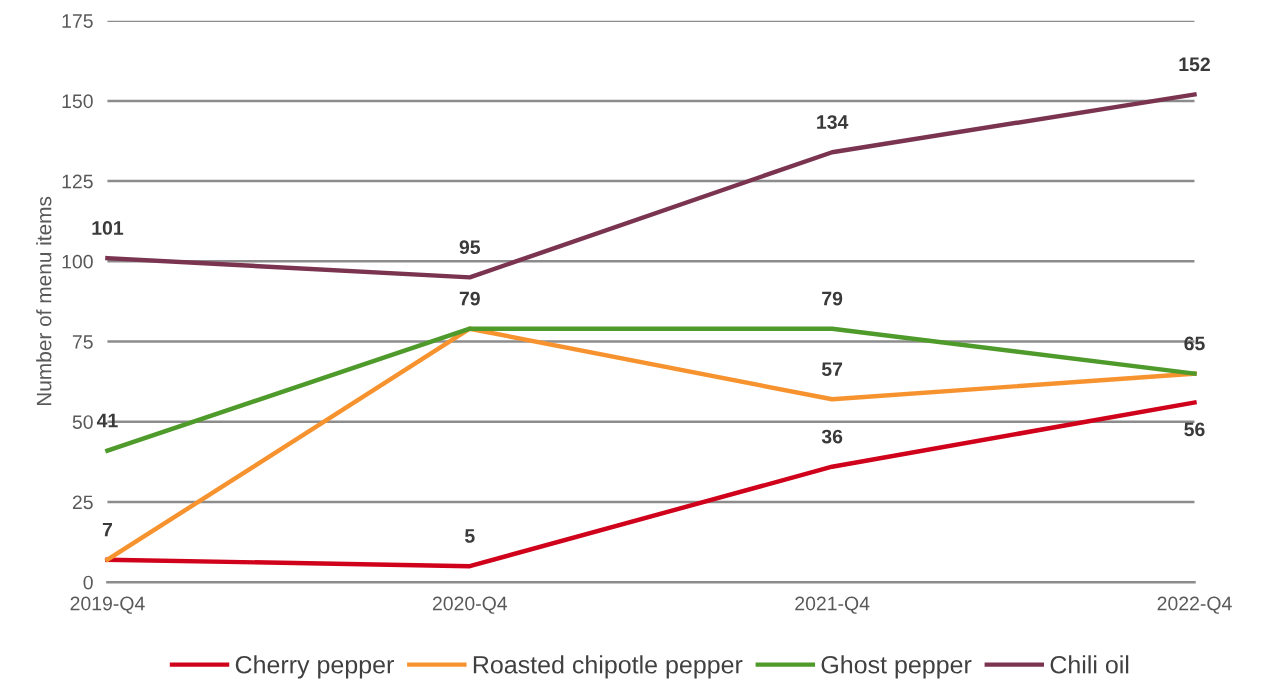  I want to click on y-tick-label: 0, so click(88, 582).